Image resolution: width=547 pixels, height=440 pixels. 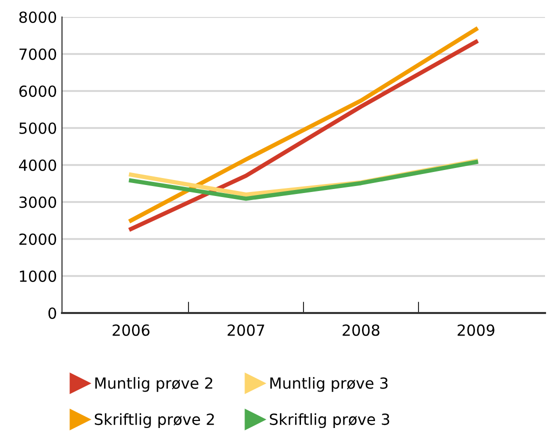 What do you see at coordinates (38, 54) in the screenshot?
I see `y-tick-label: 7000` at bounding box center [38, 54].